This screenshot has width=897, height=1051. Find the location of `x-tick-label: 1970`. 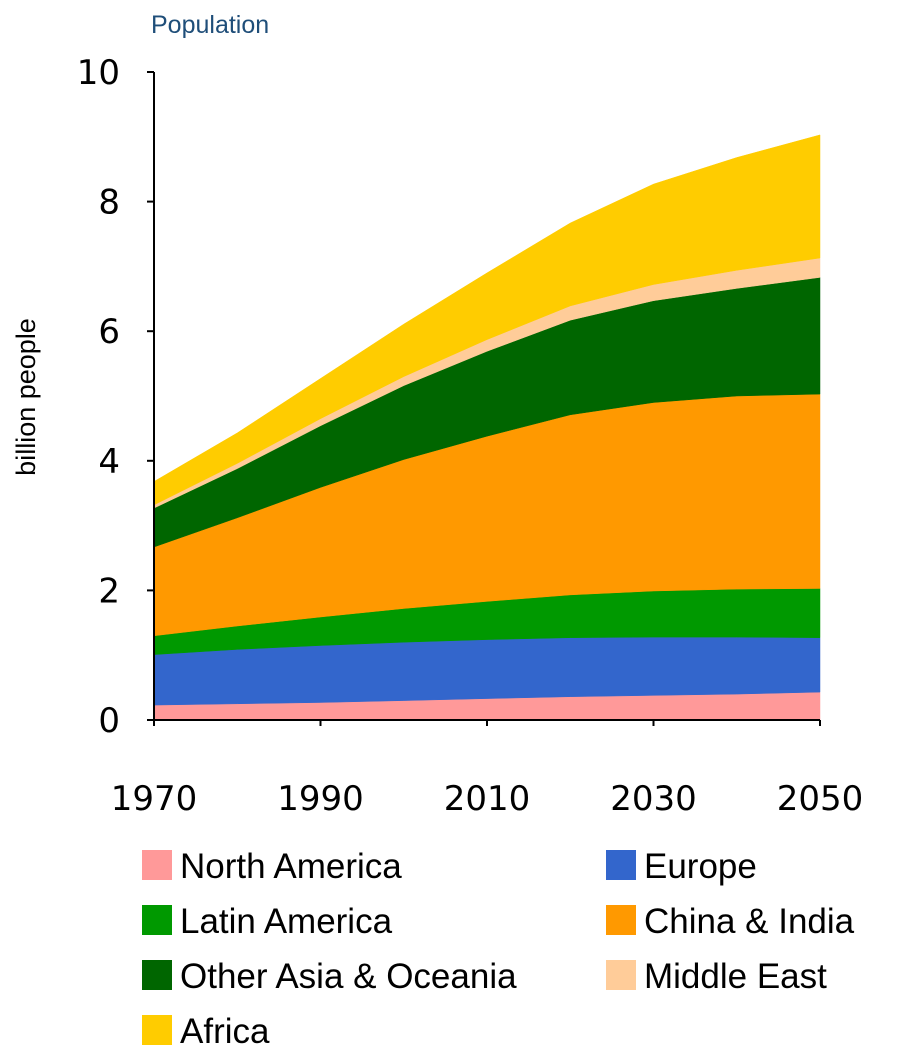

x-tick-label: 1970 is located at coordinates (154, 799).